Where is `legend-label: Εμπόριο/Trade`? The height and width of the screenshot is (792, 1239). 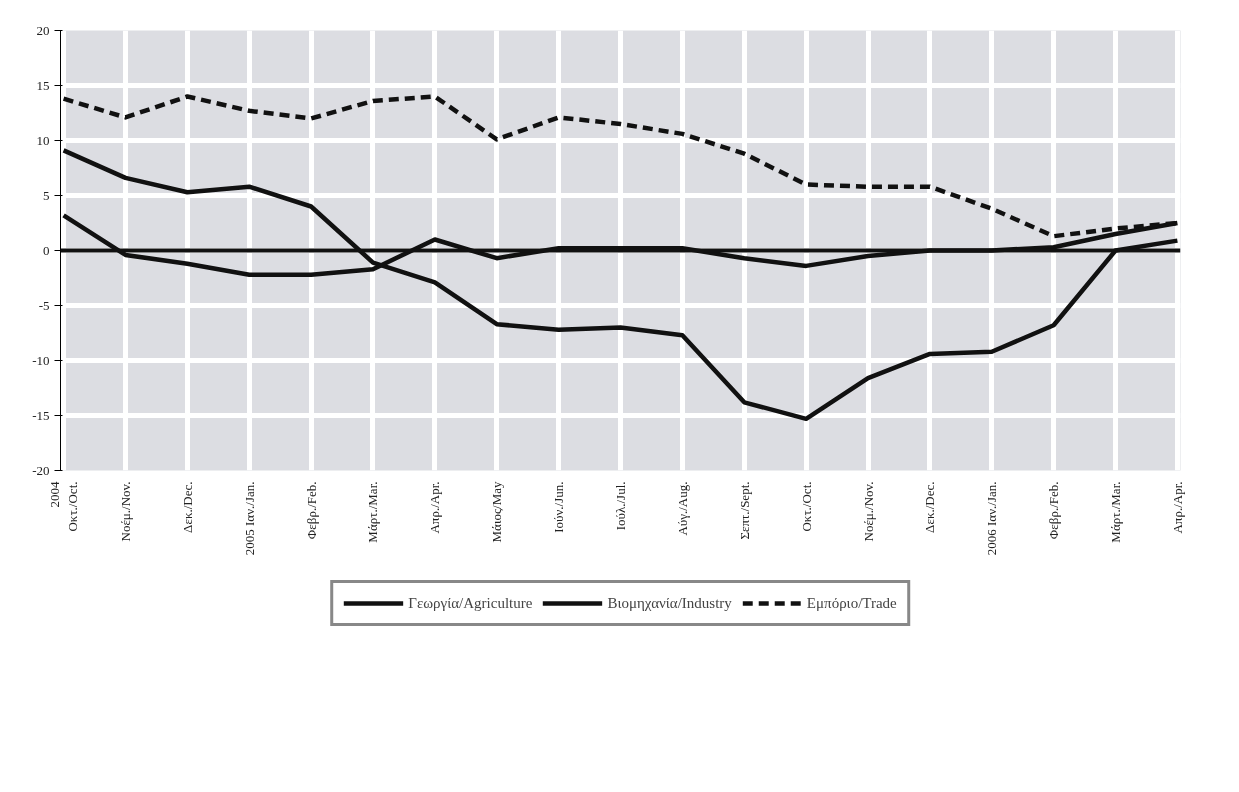 legend-label: Εμπόριο/Trade is located at coordinates (851, 603).